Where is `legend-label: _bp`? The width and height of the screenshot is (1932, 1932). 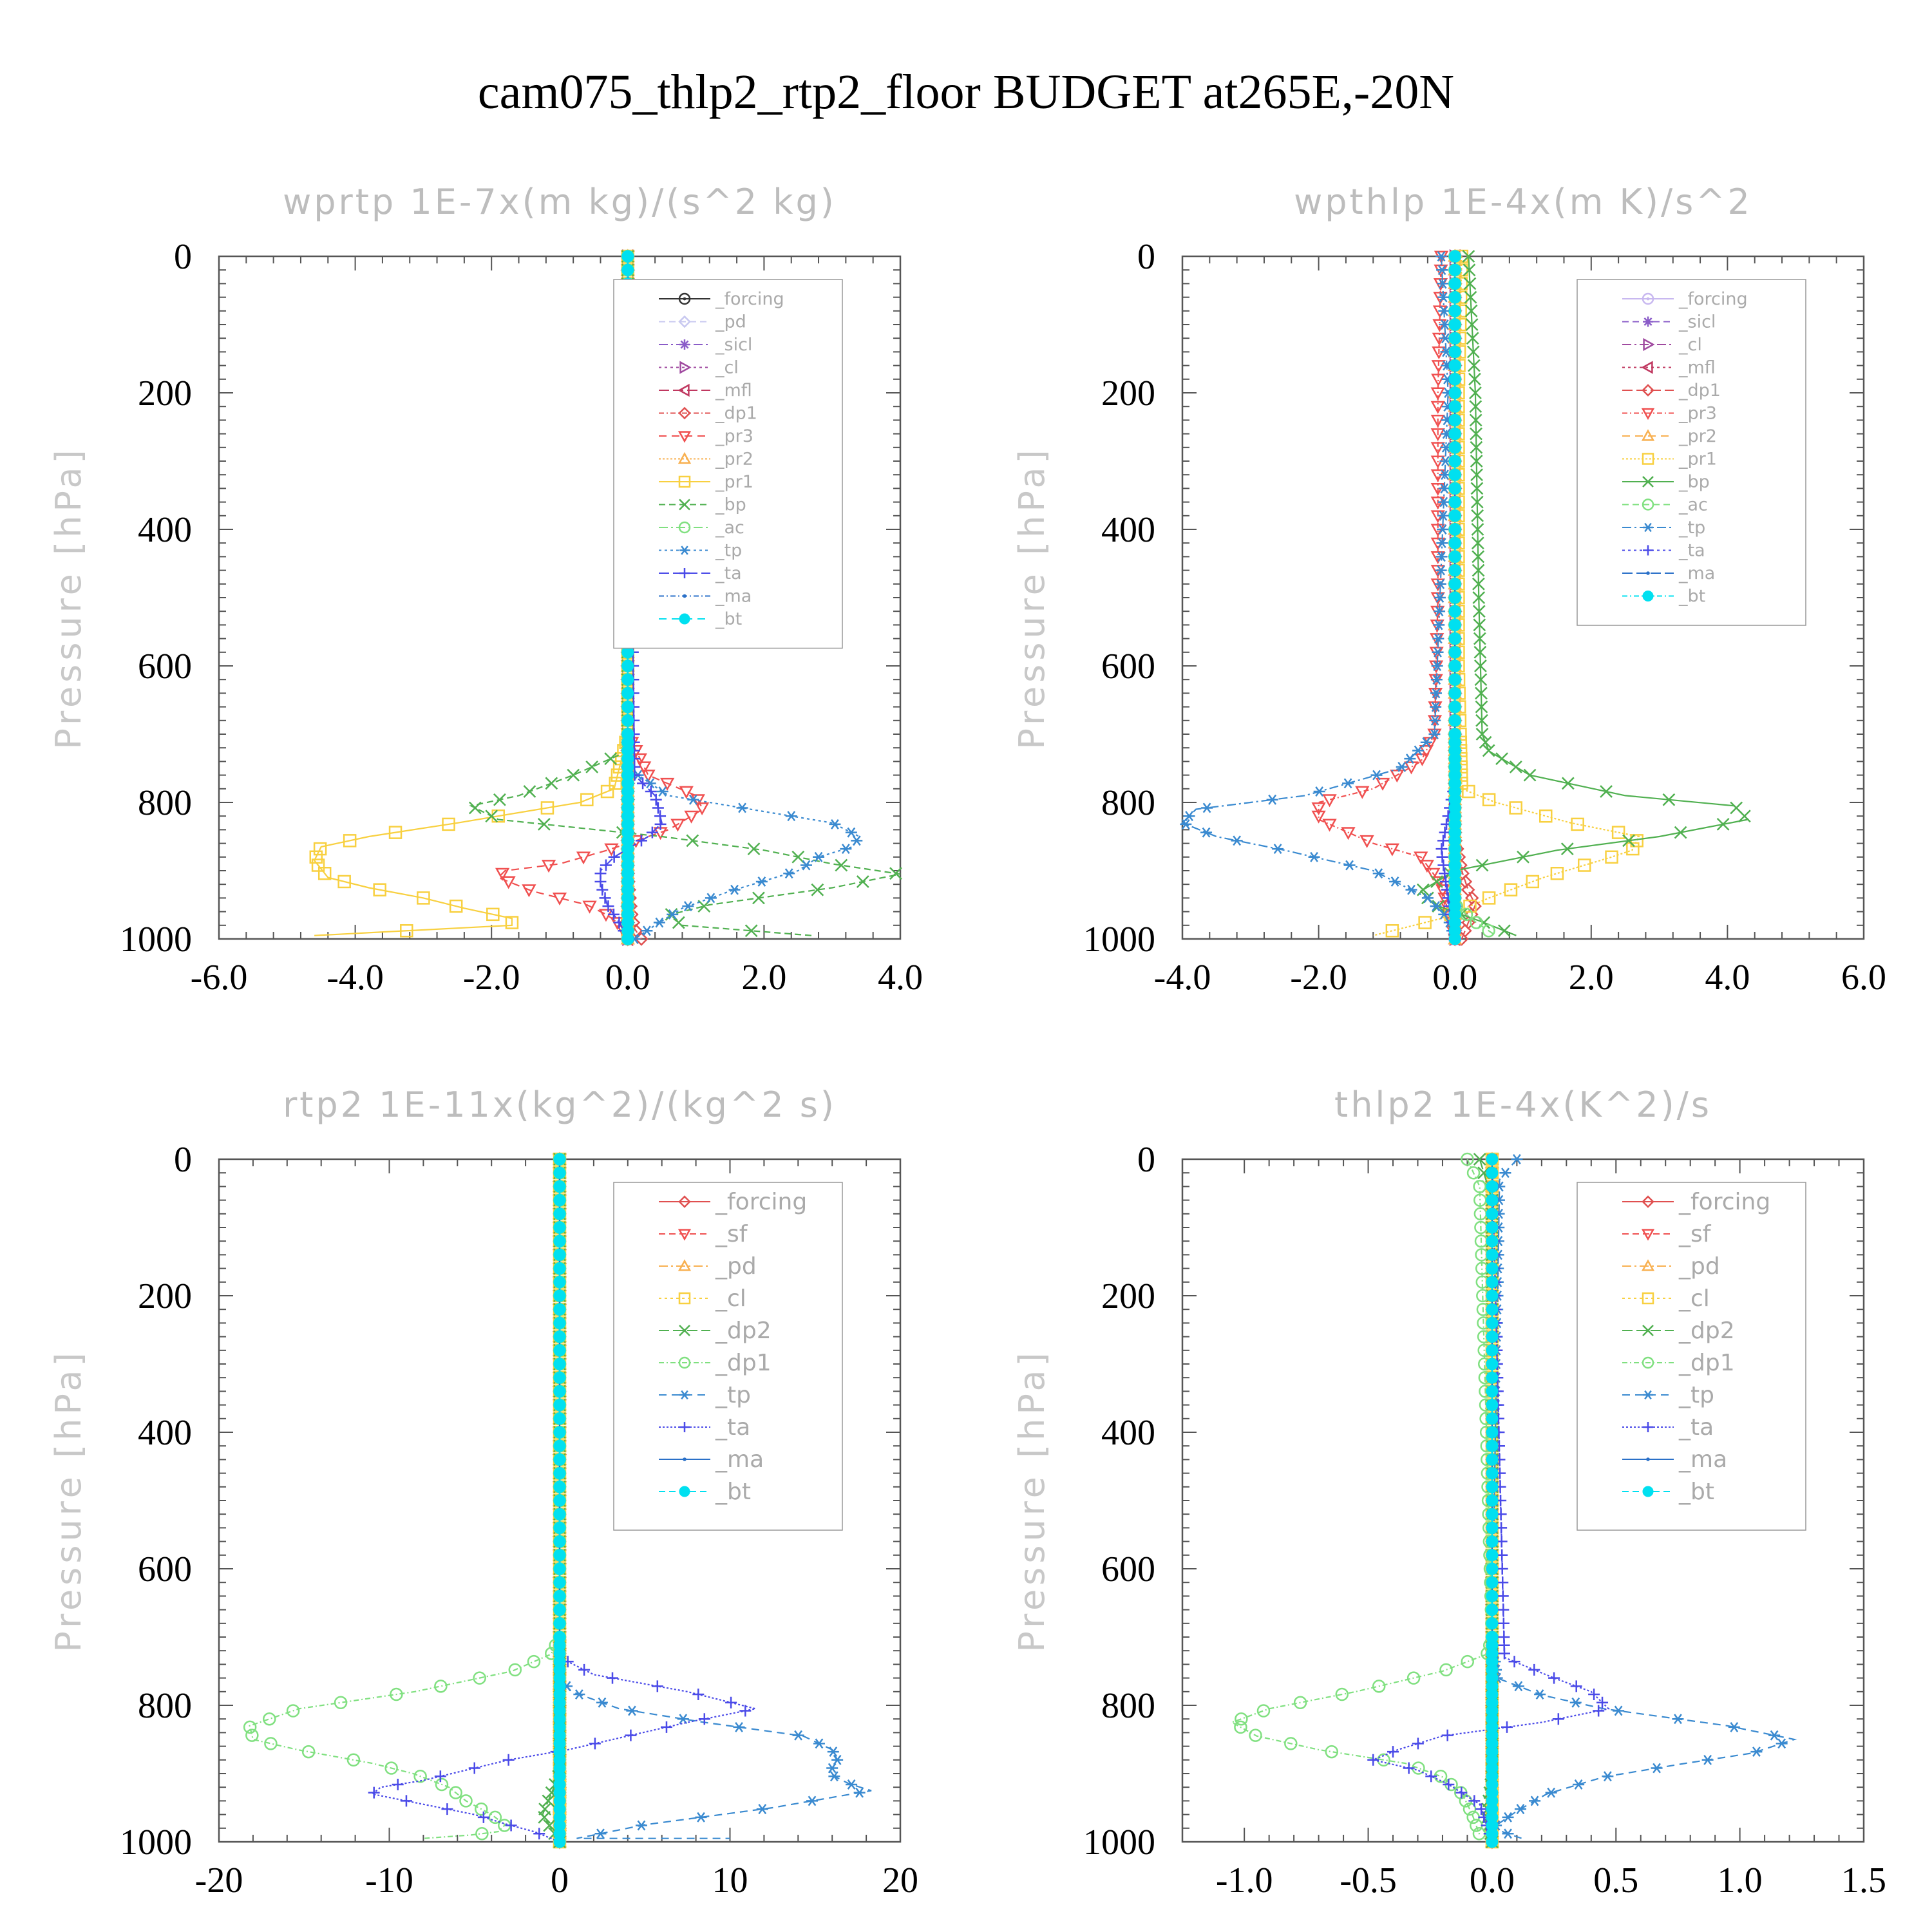
legend-label: _bp is located at coordinates (730, 505).